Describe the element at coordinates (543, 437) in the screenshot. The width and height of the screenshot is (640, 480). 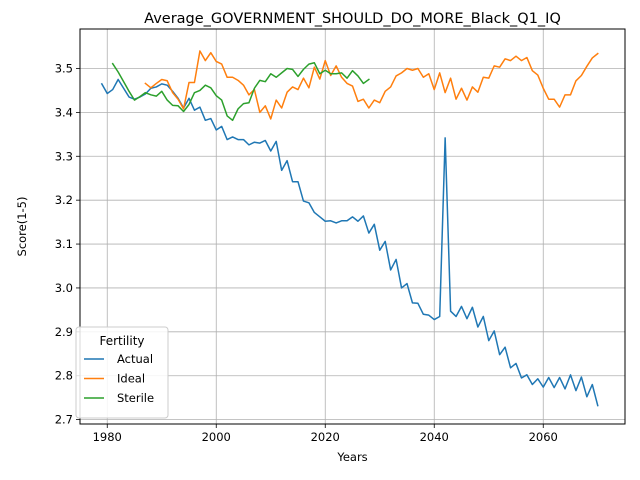
I see `x-tick-label: 2060` at that location.